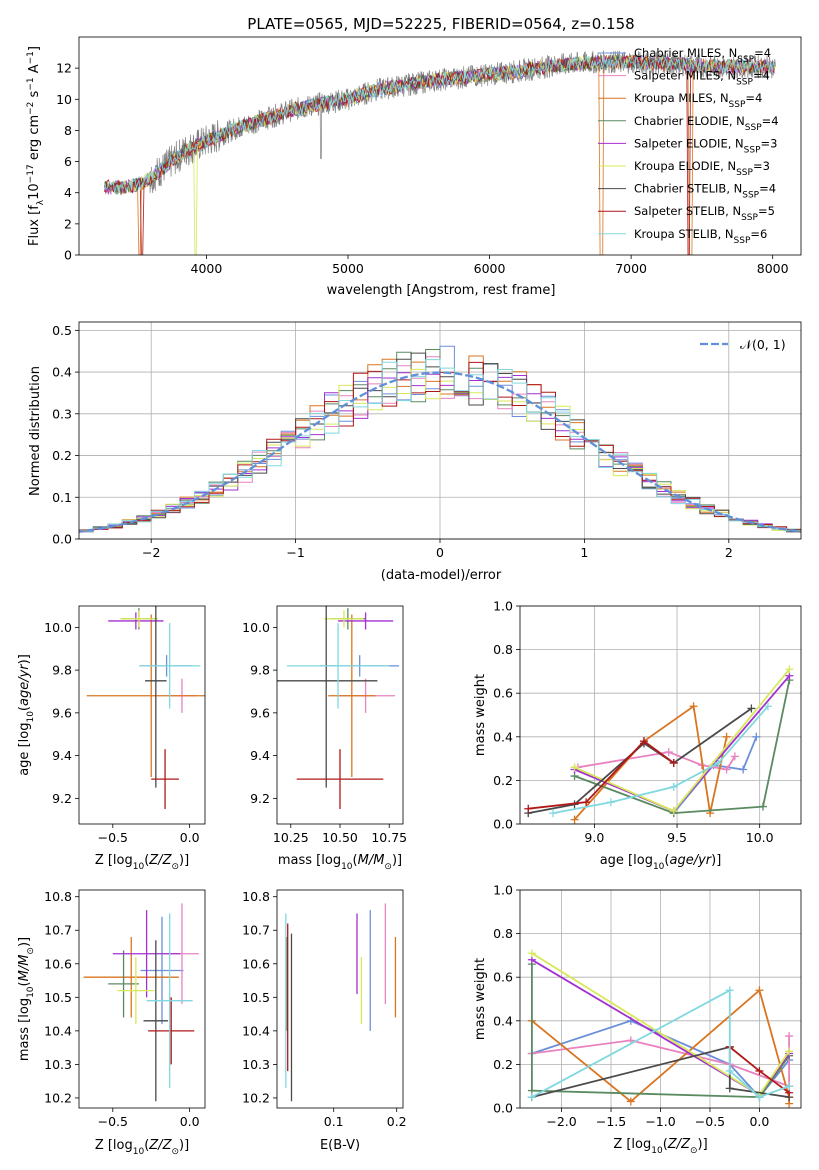 Image resolution: width=819 pixels, height=1170 pixels. What do you see at coordinates (594, 837) in the screenshot?
I see `x-tick-label: 9.0` at bounding box center [594, 837].